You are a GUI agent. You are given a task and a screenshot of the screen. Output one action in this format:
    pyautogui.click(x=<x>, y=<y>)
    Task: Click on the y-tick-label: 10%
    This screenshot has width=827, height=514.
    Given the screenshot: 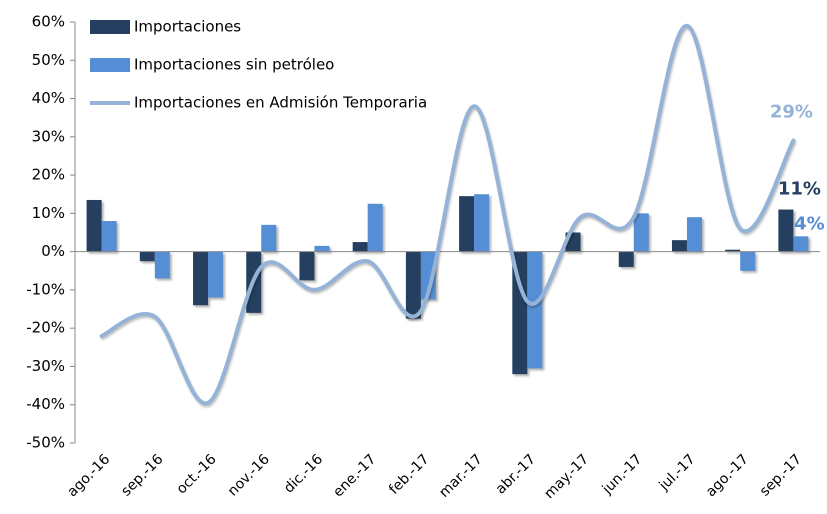 What is the action you would take?
    pyautogui.click(x=48, y=213)
    